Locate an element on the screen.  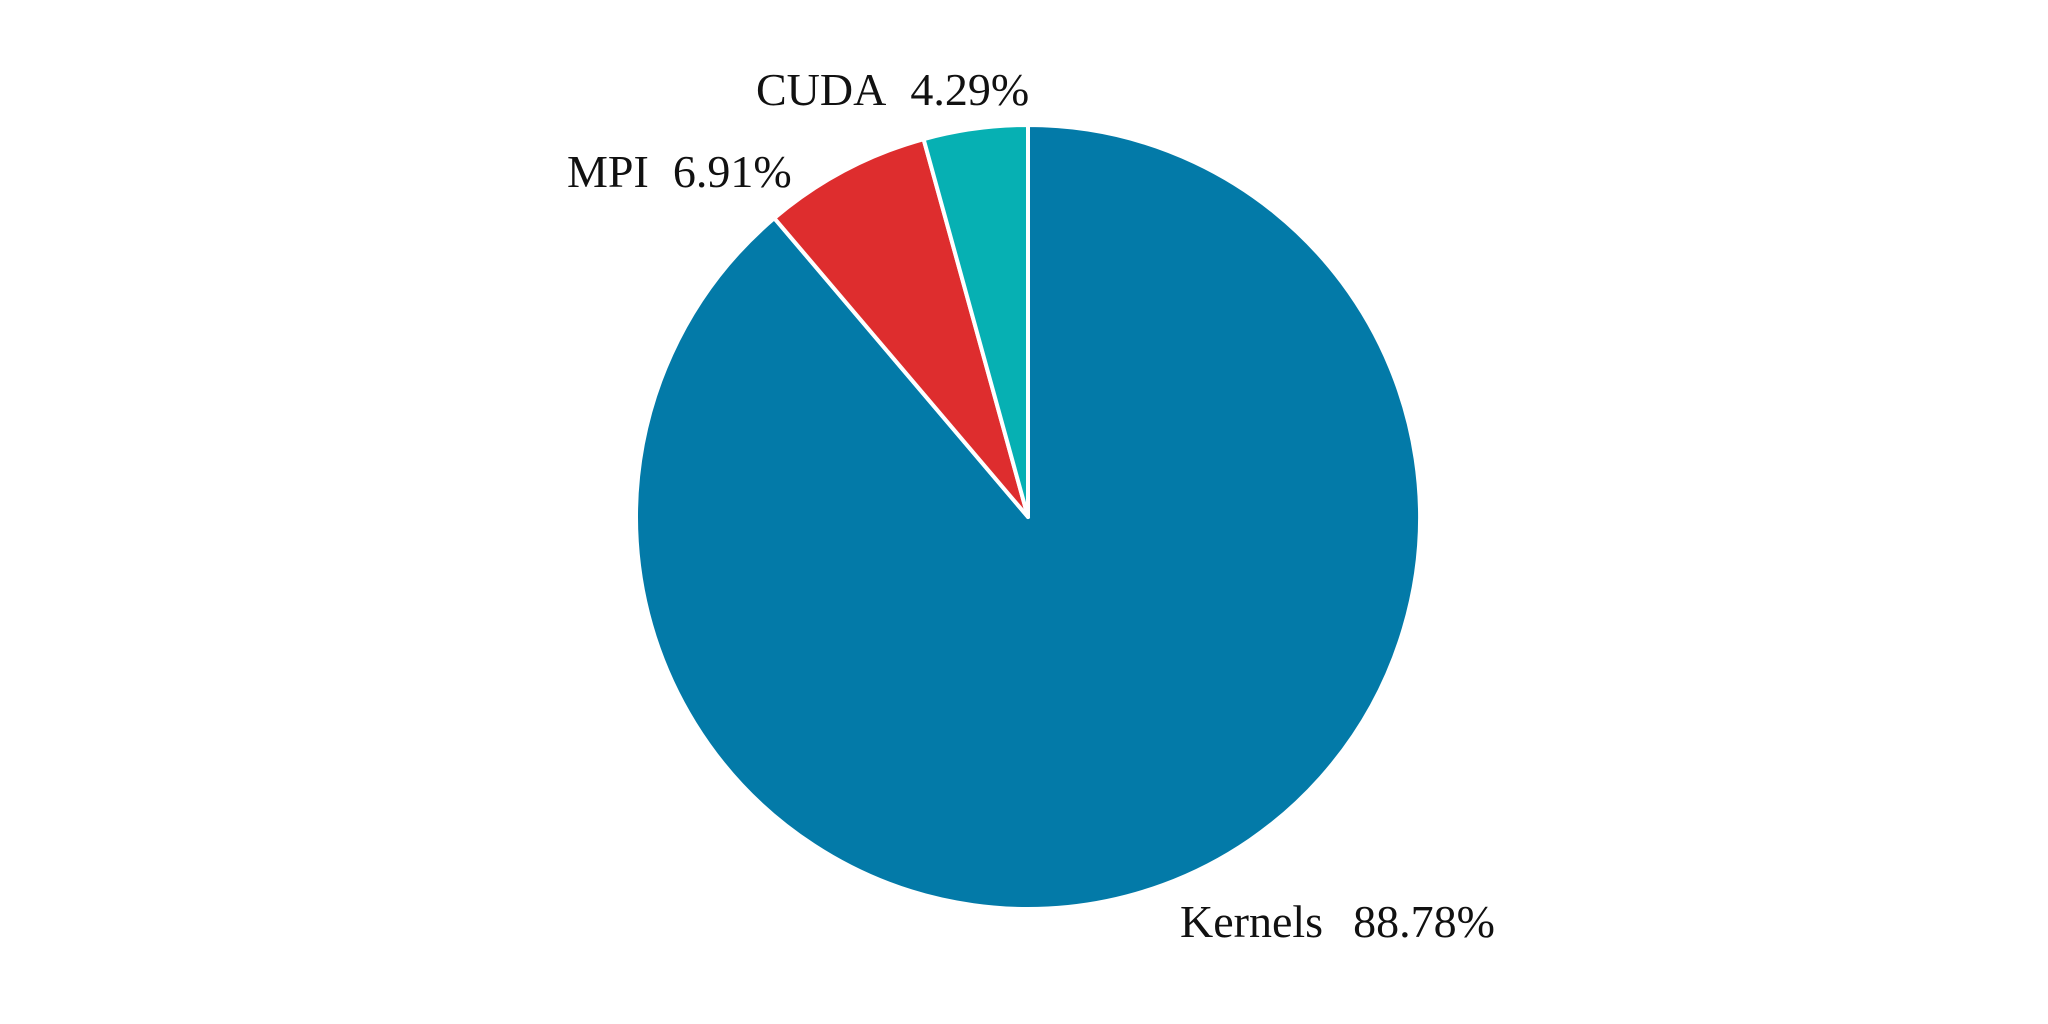
slice-label-kernels: Kernels 88.78% is located at coordinates (1337, 921).